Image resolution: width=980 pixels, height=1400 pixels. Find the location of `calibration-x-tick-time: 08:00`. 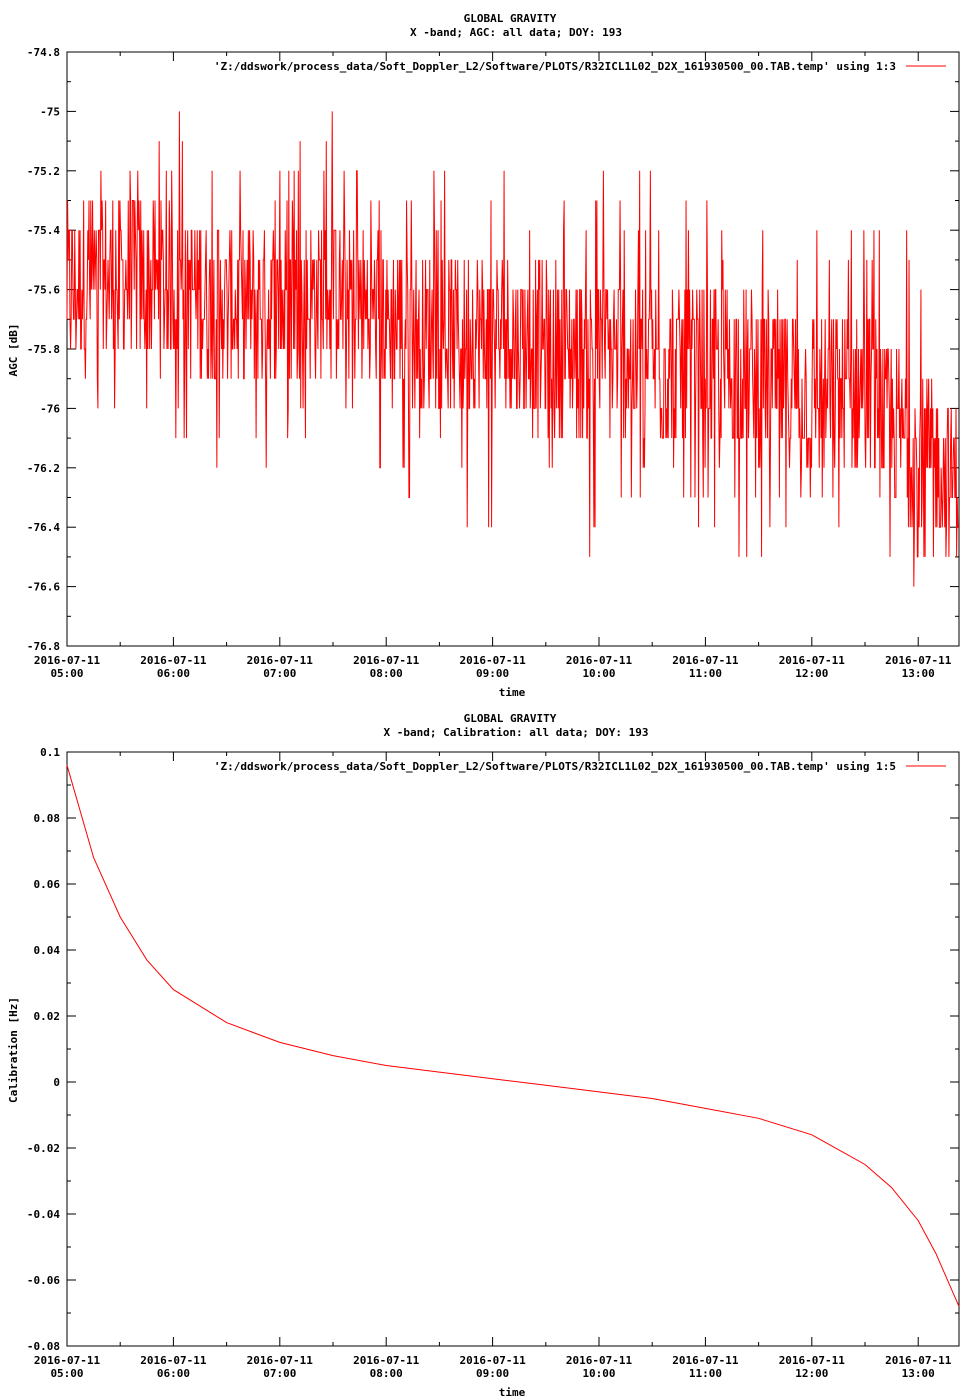

calibration-x-tick-time: 08:00 is located at coordinates (386, 1373).